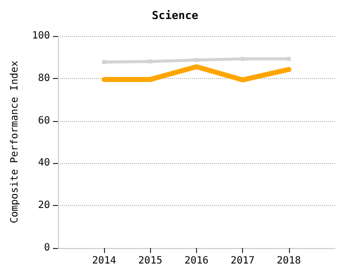 The image size is (350, 280). Describe the element at coordinates (150, 261) in the screenshot. I see `x-tick-label: 2015` at that location.